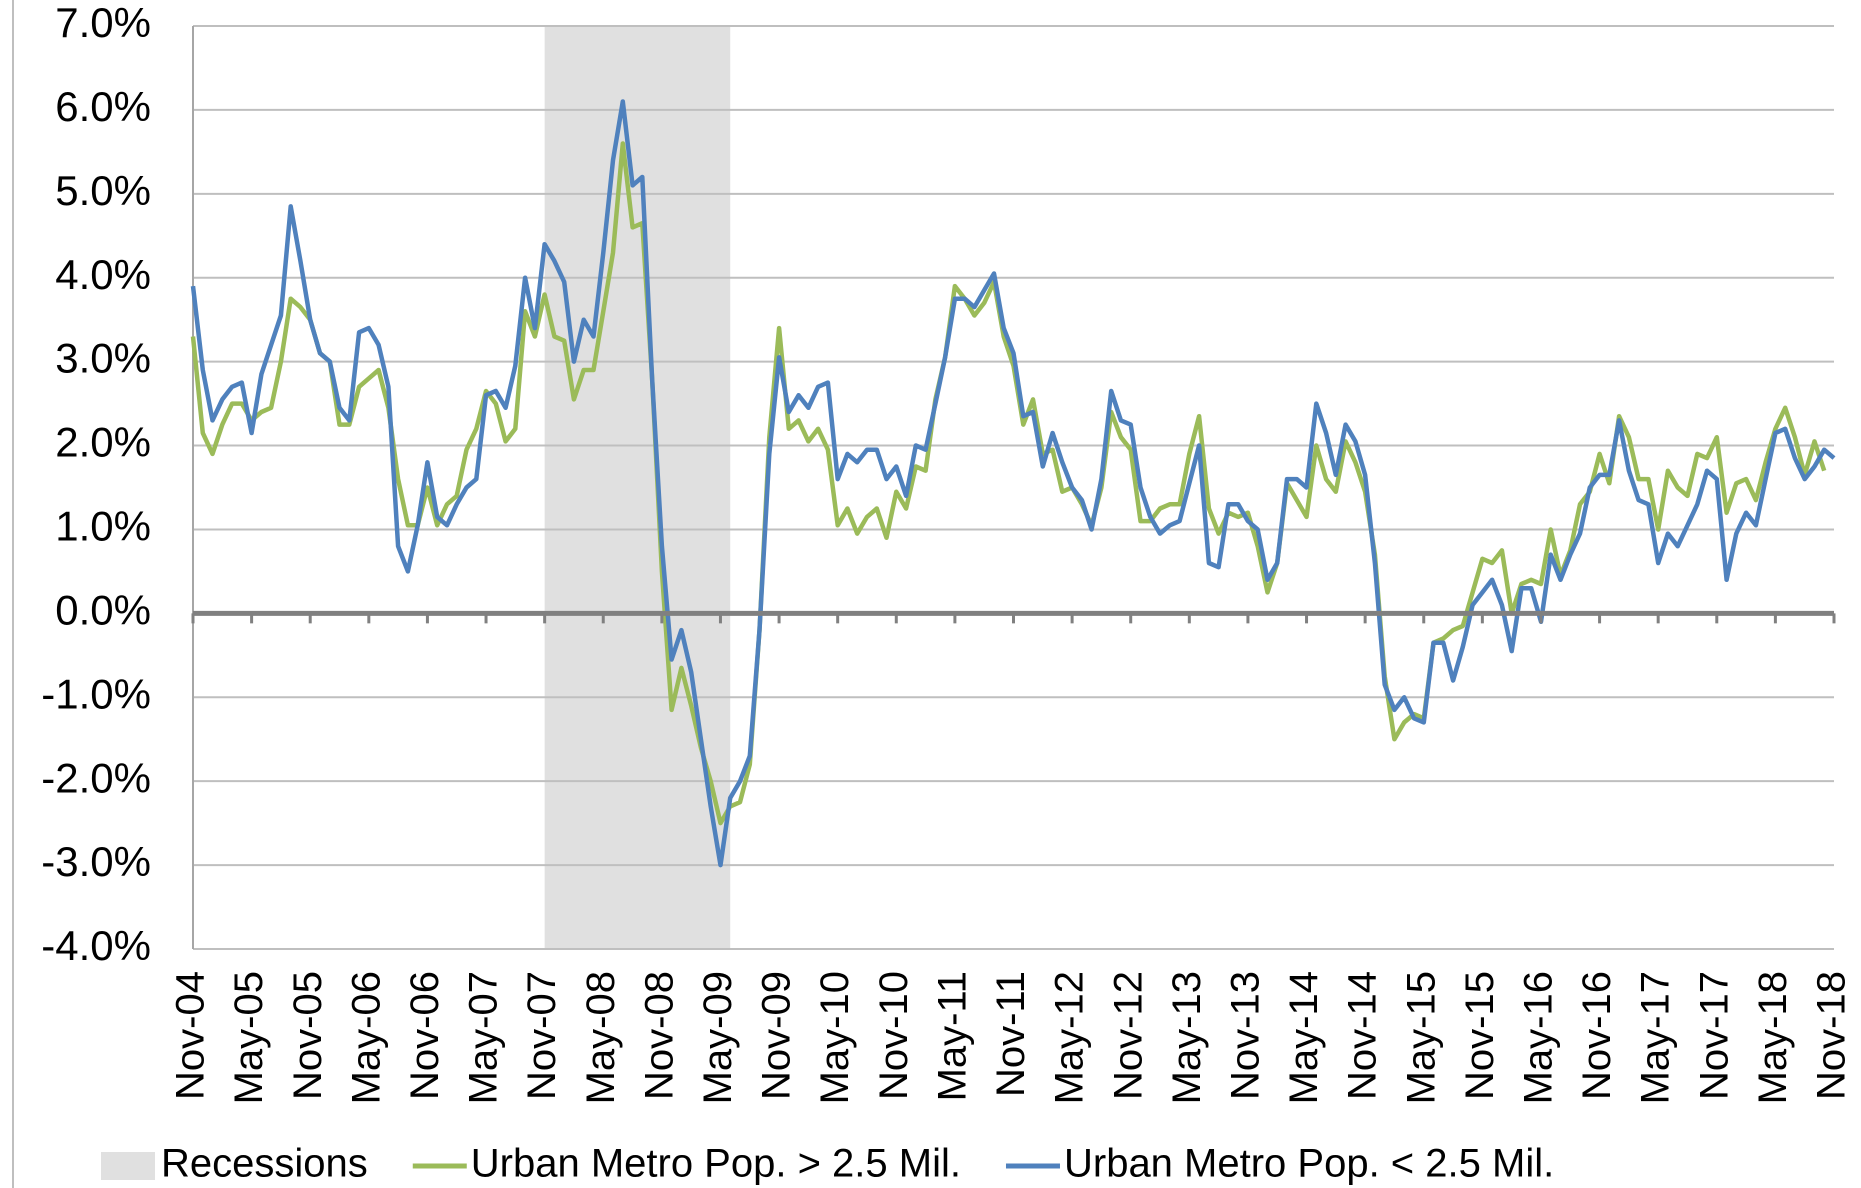  What do you see at coordinates (1597, 1035) in the screenshot?
I see `x-tick-label: Nov-16` at bounding box center [1597, 1035].